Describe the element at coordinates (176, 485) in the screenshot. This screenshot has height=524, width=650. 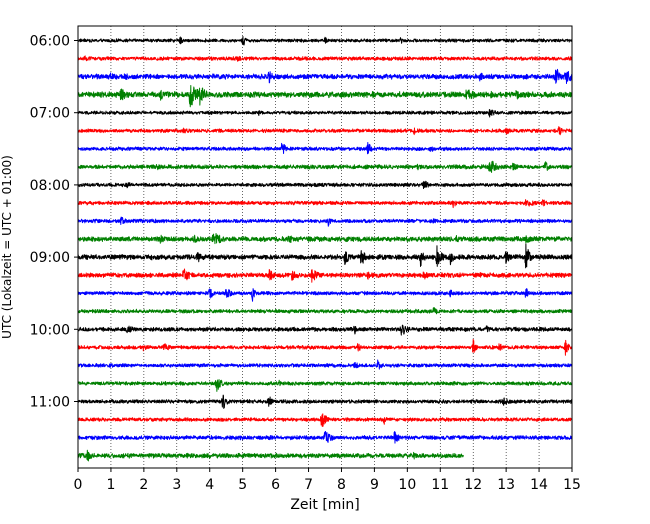
I see `x-tick-label: 3` at that location.